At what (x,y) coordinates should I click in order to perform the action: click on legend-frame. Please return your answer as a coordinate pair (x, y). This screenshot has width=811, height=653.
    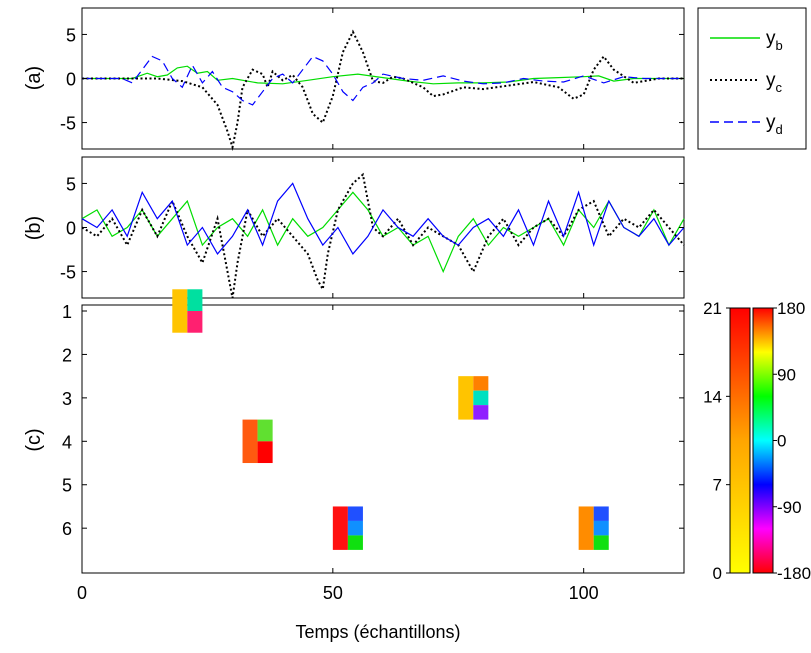
    Looking at the image, I should click on (752, 78).